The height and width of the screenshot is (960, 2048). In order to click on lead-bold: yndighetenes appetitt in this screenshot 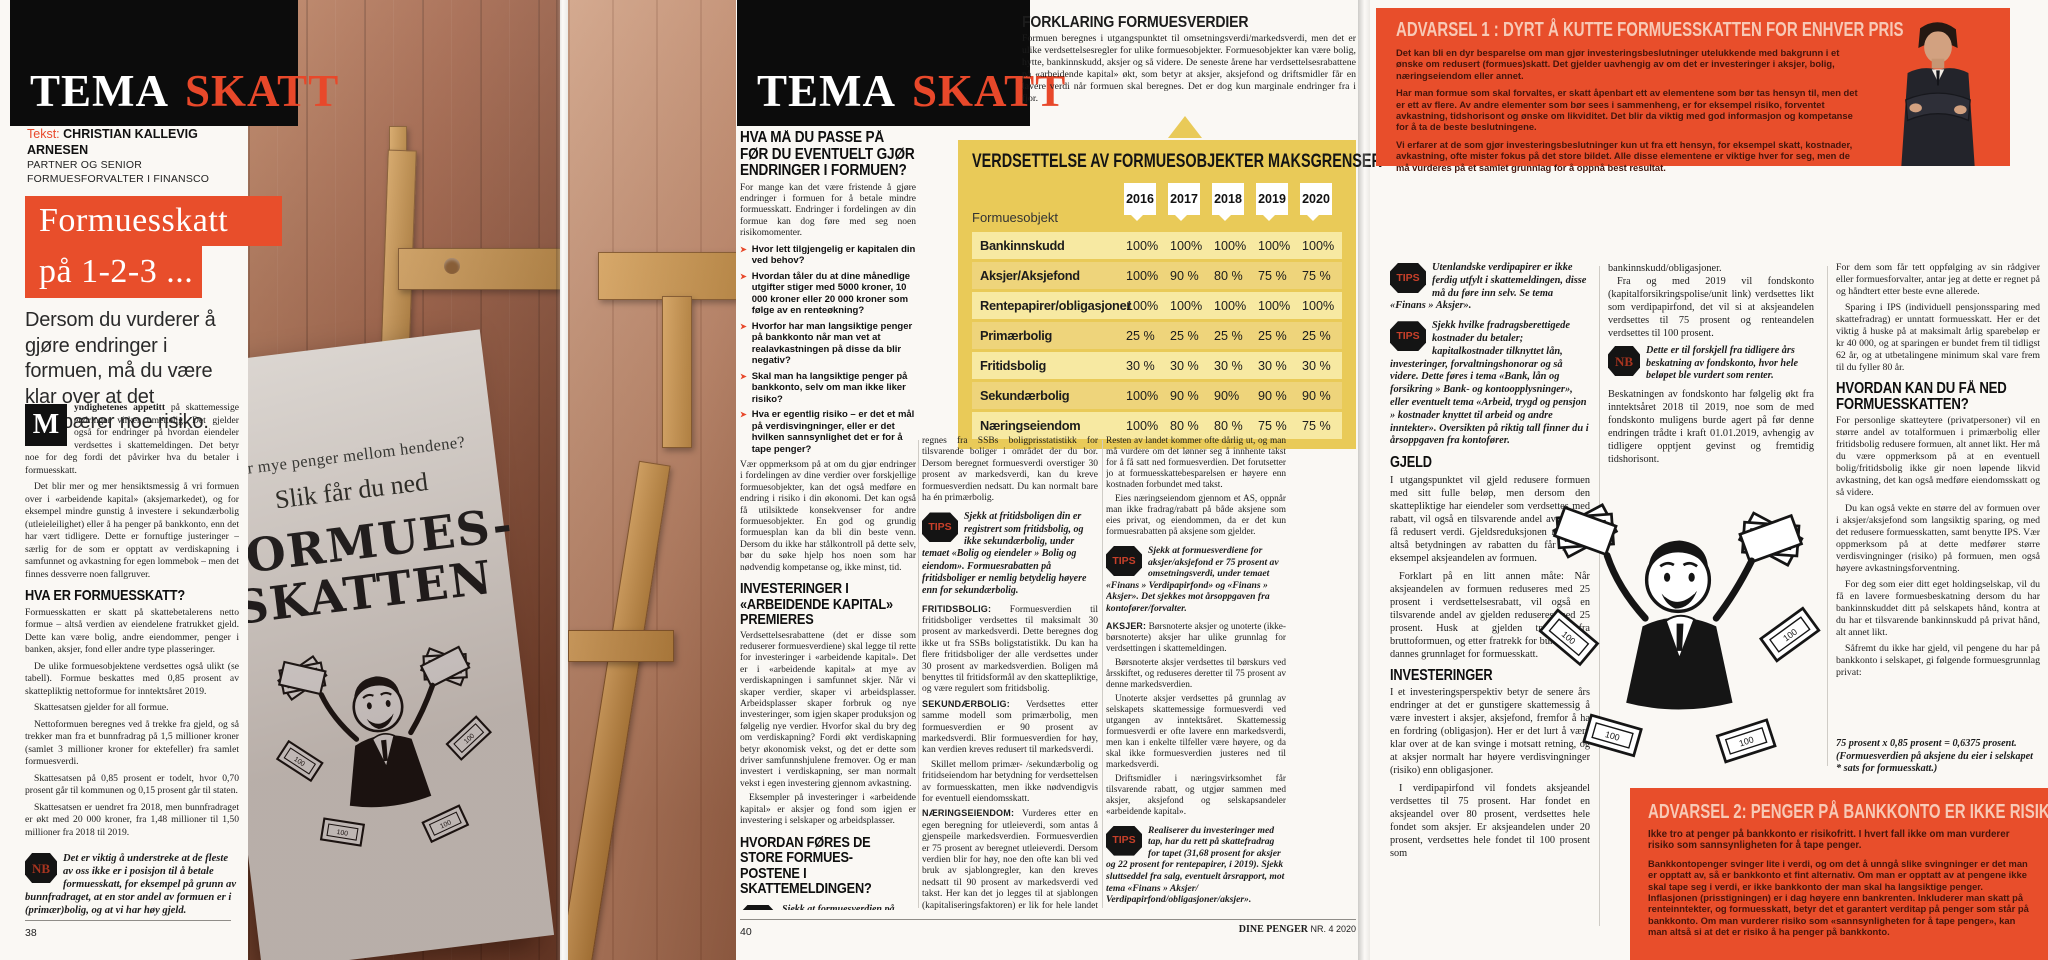, I will do `click(120, 407)`.